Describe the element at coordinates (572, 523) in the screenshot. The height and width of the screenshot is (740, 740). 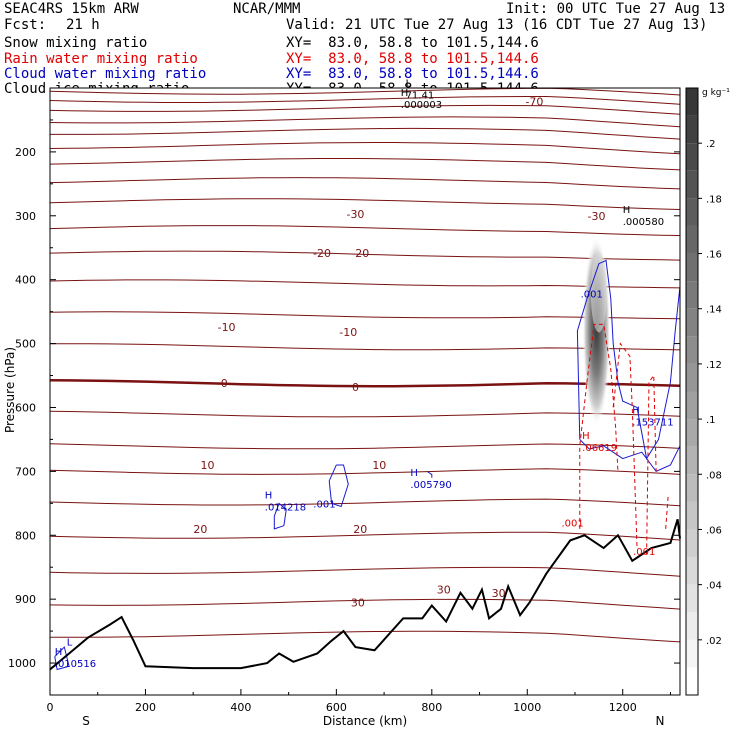
I see `contour-value-label: .001` at that location.